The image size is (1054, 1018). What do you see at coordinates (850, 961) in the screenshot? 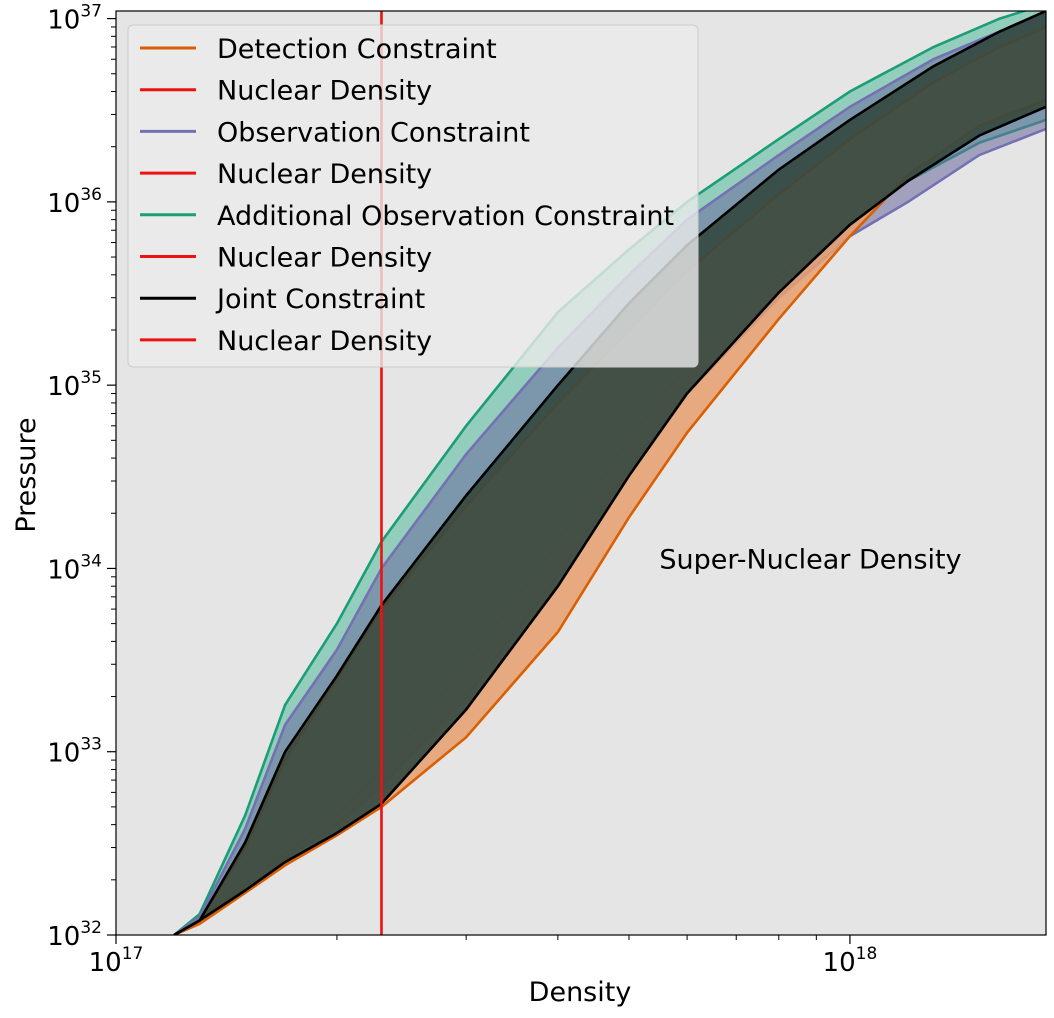
I see `x-tick-label: 1018` at bounding box center [850, 961].